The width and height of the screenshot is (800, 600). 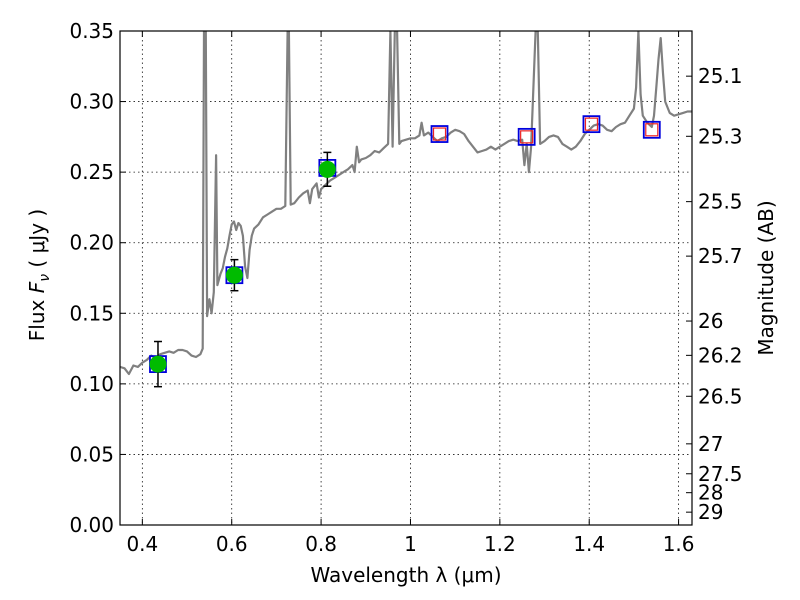 What do you see at coordinates (405, 575) in the screenshot?
I see `x-axis-title: Wavelength λ (μm)` at bounding box center [405, 575].